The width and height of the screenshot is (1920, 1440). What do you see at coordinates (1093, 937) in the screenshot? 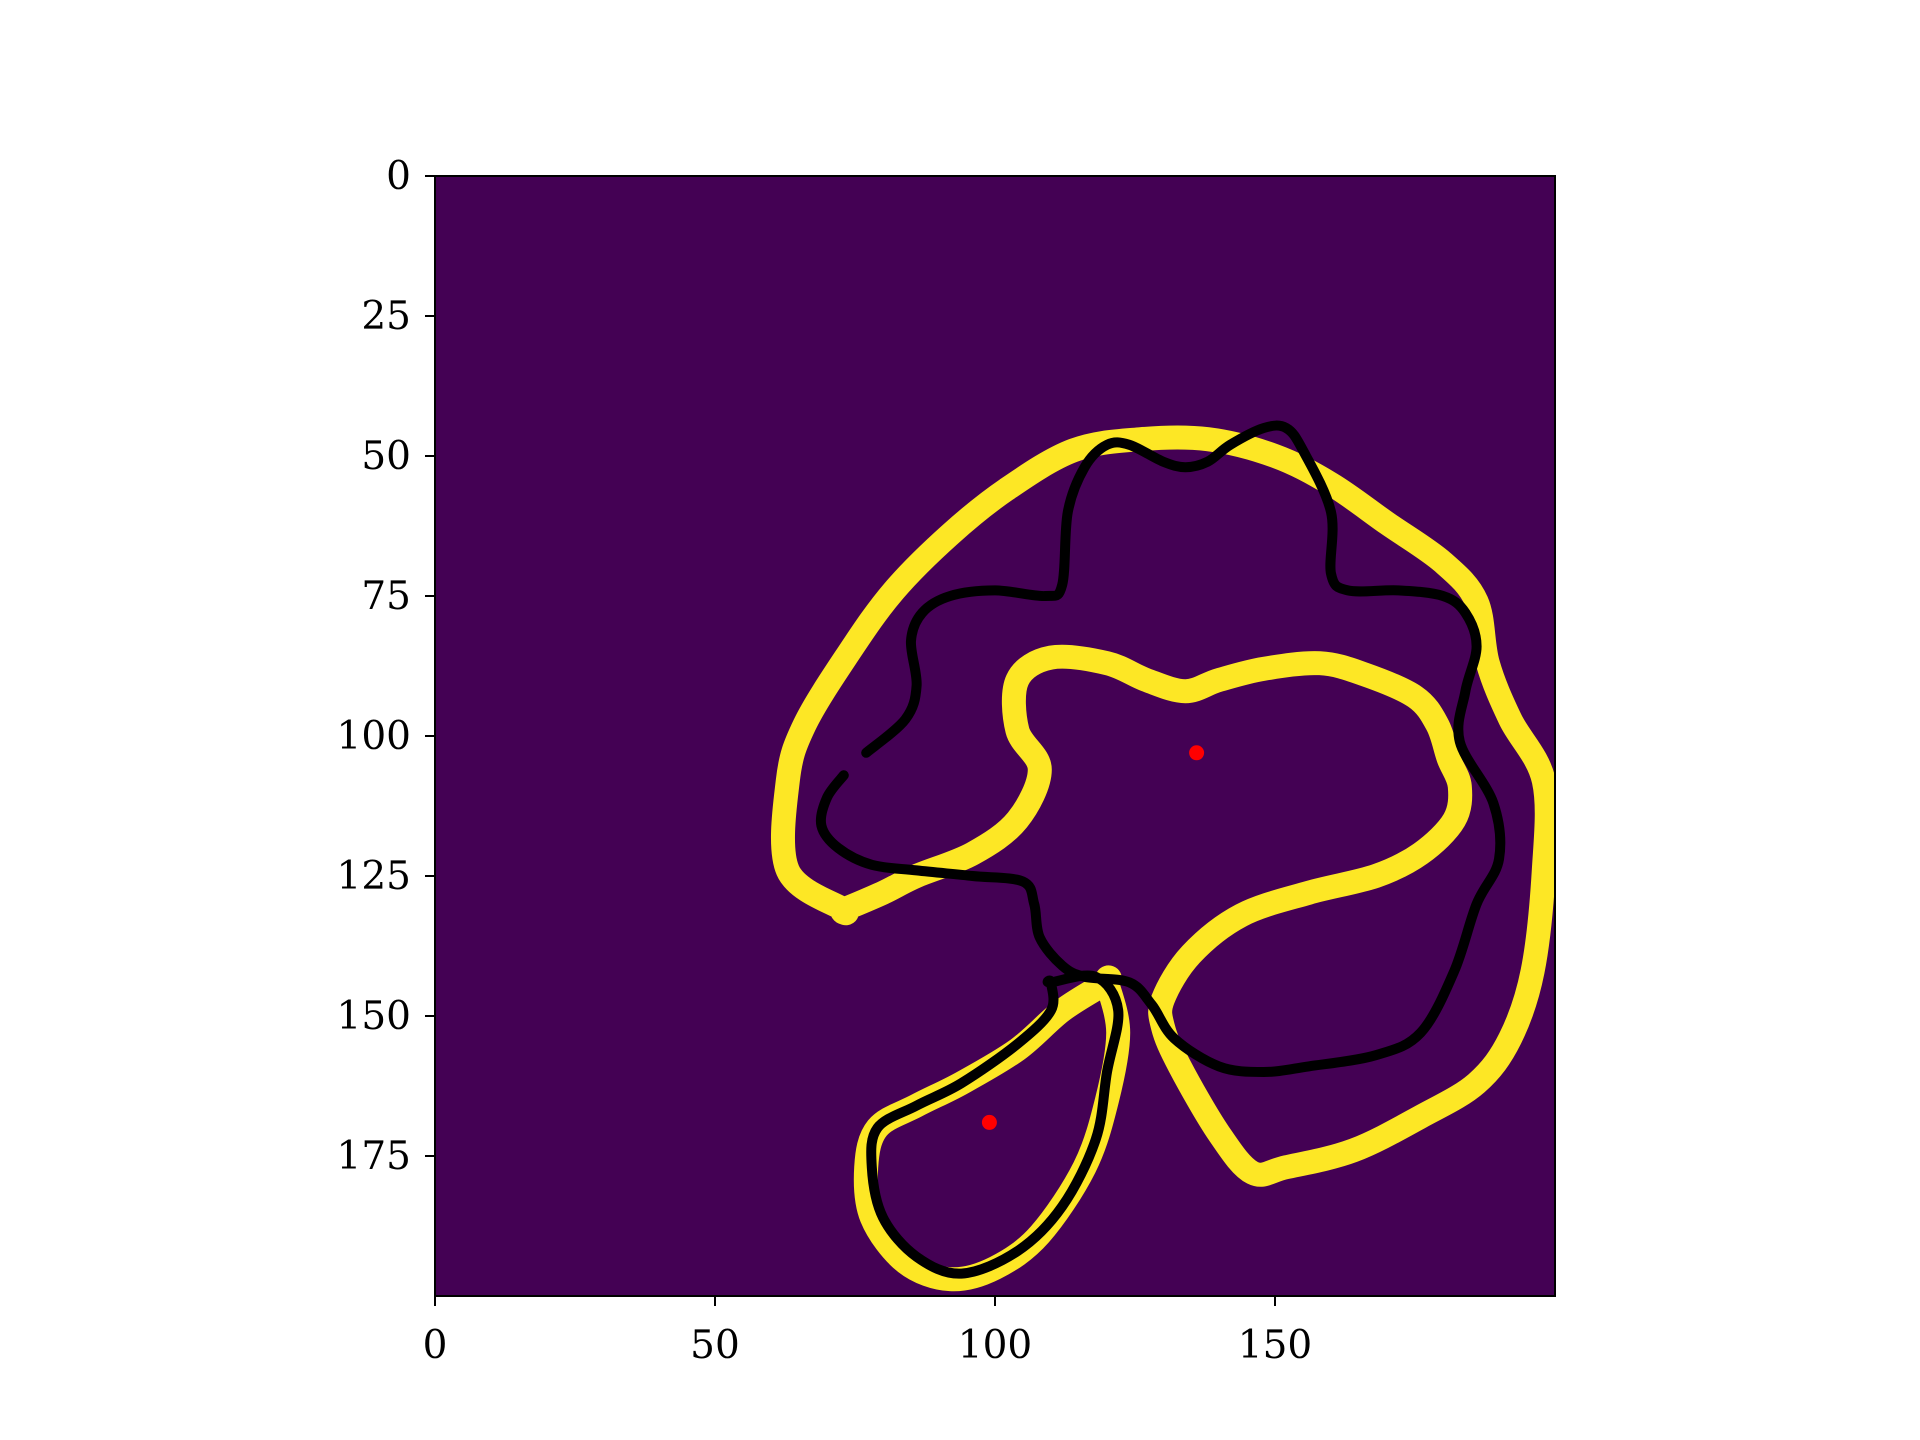
I see `centroids-layer` at bounding box center [1093, 937].